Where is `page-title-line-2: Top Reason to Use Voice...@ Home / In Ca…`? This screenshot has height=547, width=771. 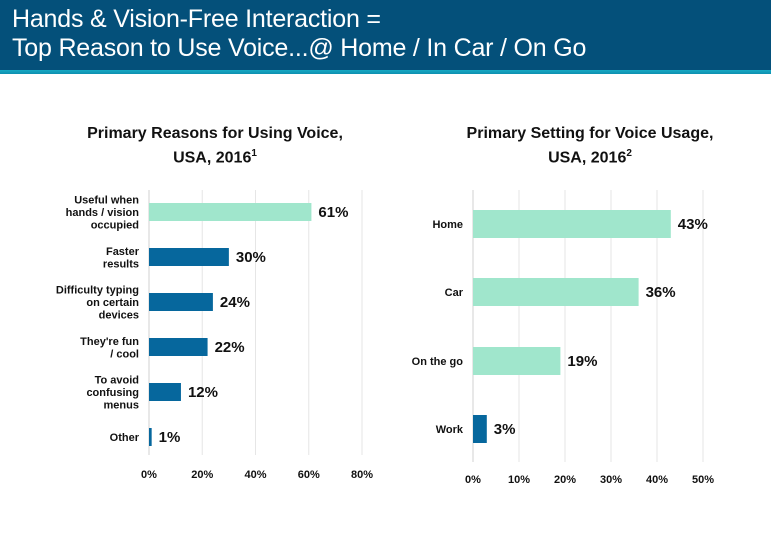 page-title-line-2: Top Reason to Use Voice...@ Home / In Ca… is located at coordinates (299, 48).